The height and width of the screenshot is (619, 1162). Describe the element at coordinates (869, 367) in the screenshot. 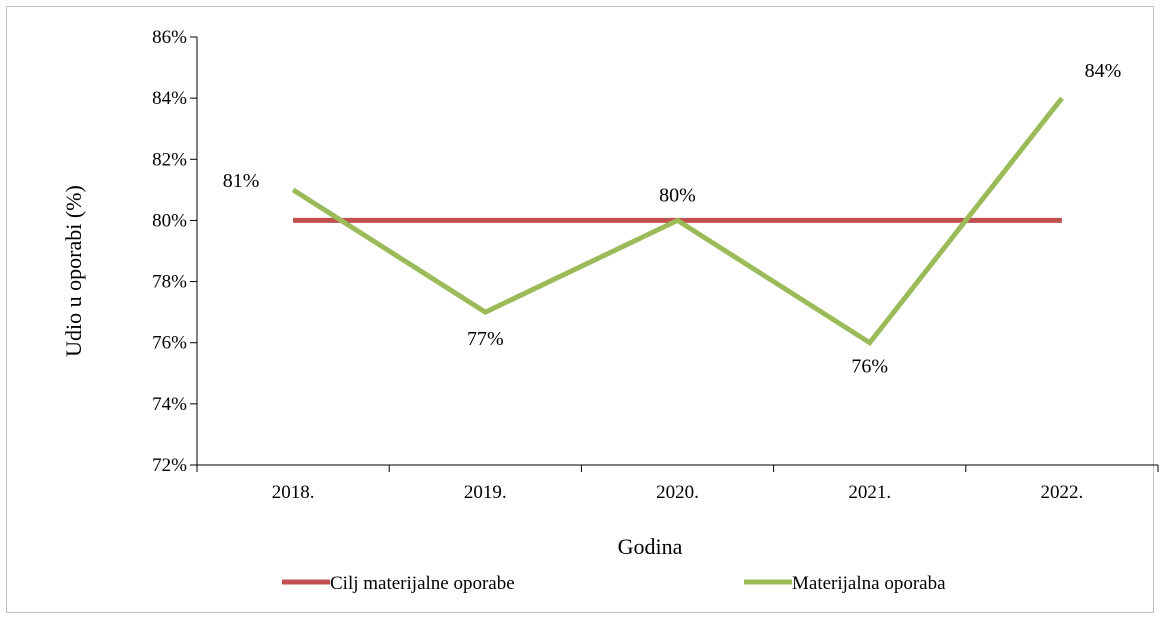

I see `data-label: 76%` at that location.